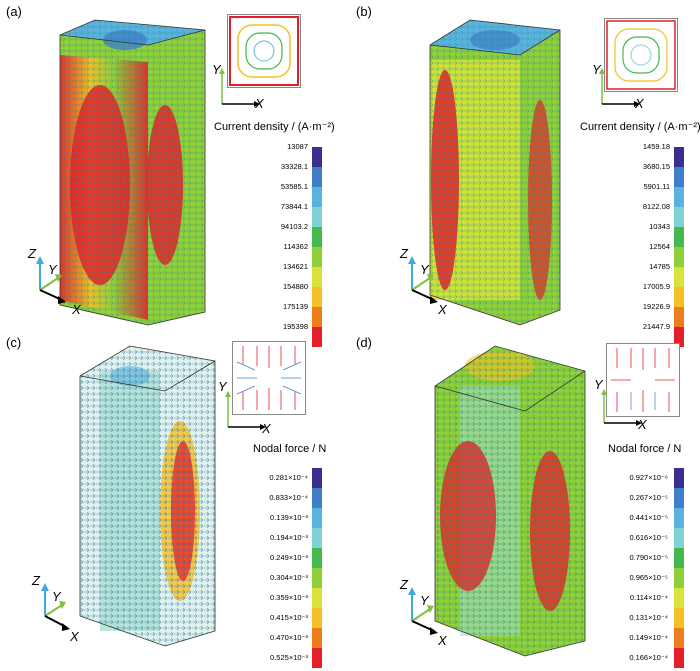 Image resolution: width=700 pixels, height=671 pixels. Describe the element at coordinates (295, 326) in the screenshot. I see `colorbar-tick-label: 195398` at that location.